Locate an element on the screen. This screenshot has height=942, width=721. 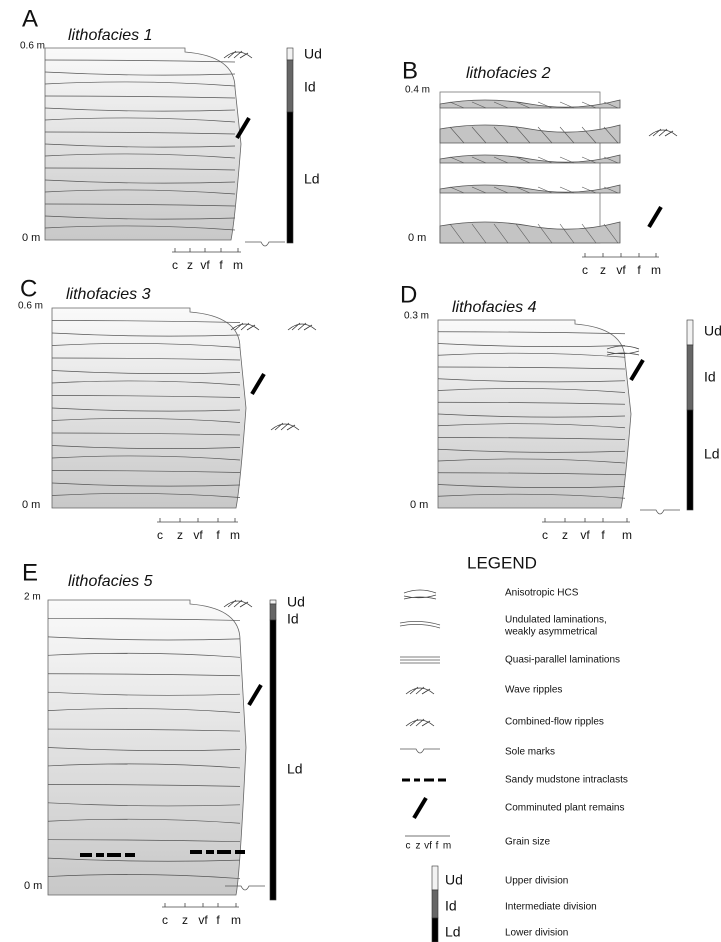
column-outline is located at coordinates (520, 167).